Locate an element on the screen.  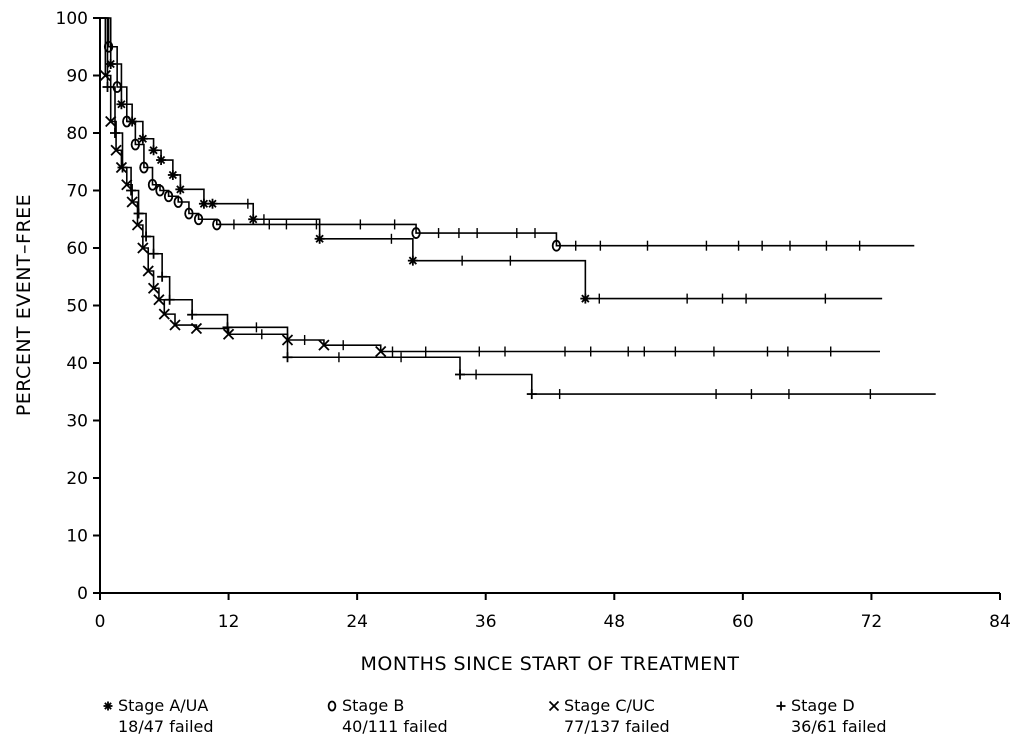
legend-label: Stage C/UC is located at coordinates (609, 705).